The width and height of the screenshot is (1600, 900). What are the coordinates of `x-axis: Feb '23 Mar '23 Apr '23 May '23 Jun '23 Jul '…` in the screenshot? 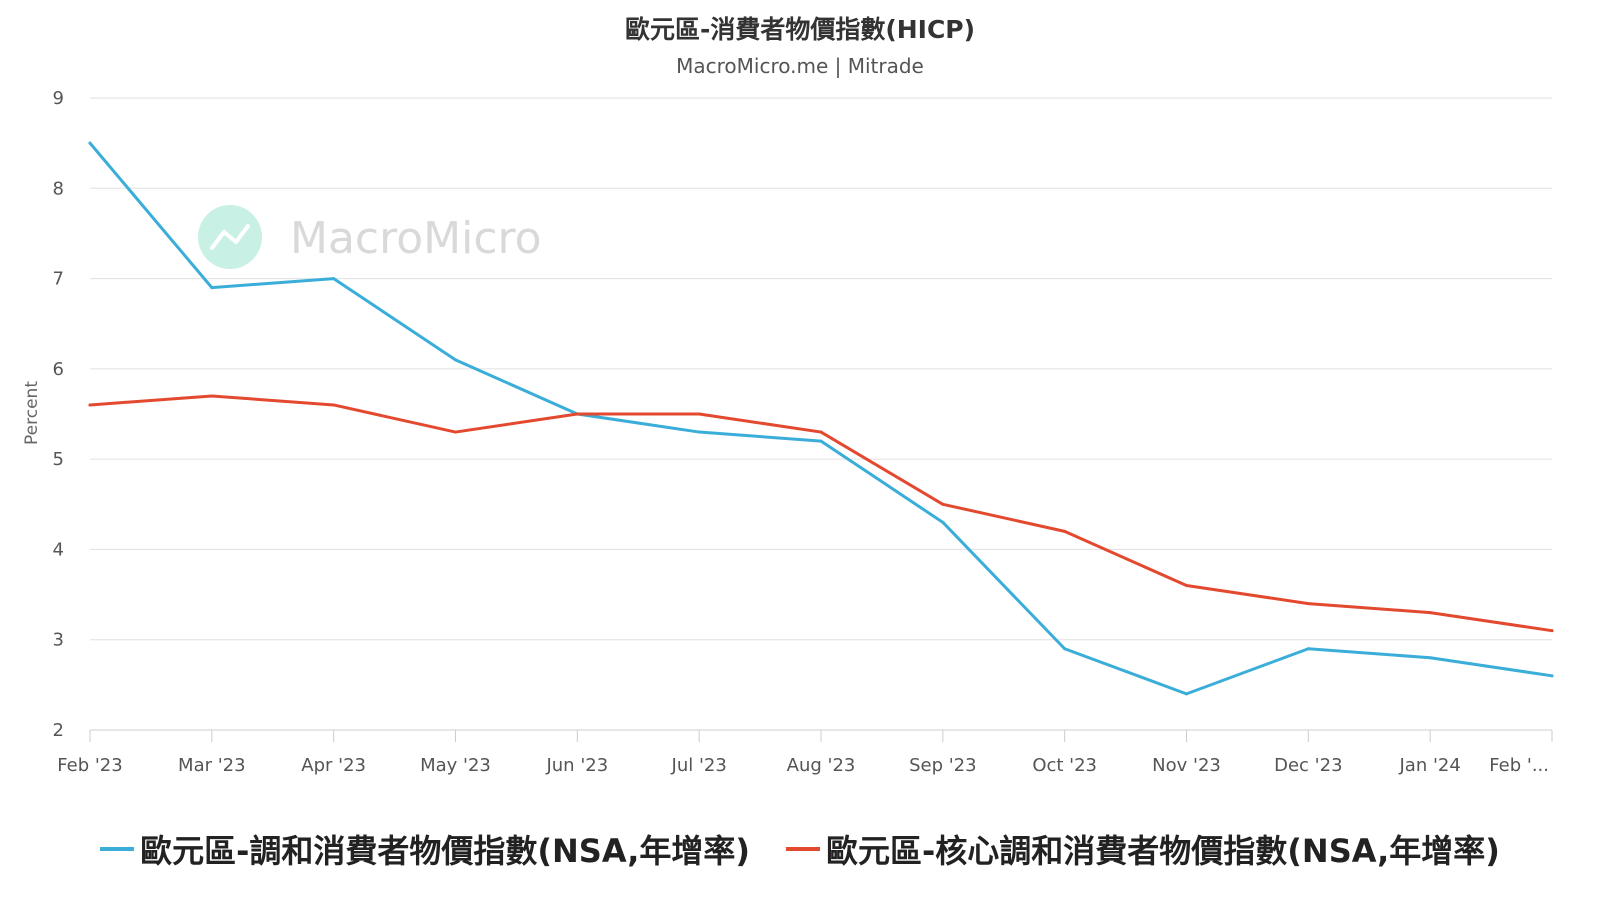 It's located at (805, 753).